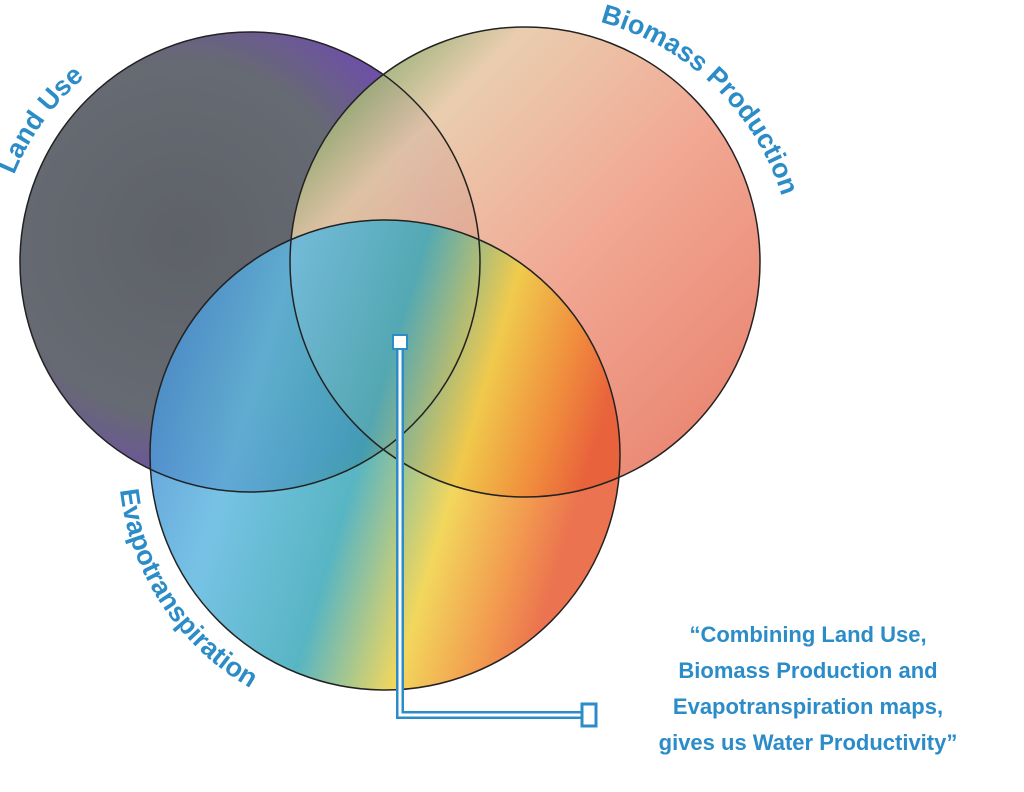  I want to click on quote-line: gives us Water Productivity”, so click(808, 742).